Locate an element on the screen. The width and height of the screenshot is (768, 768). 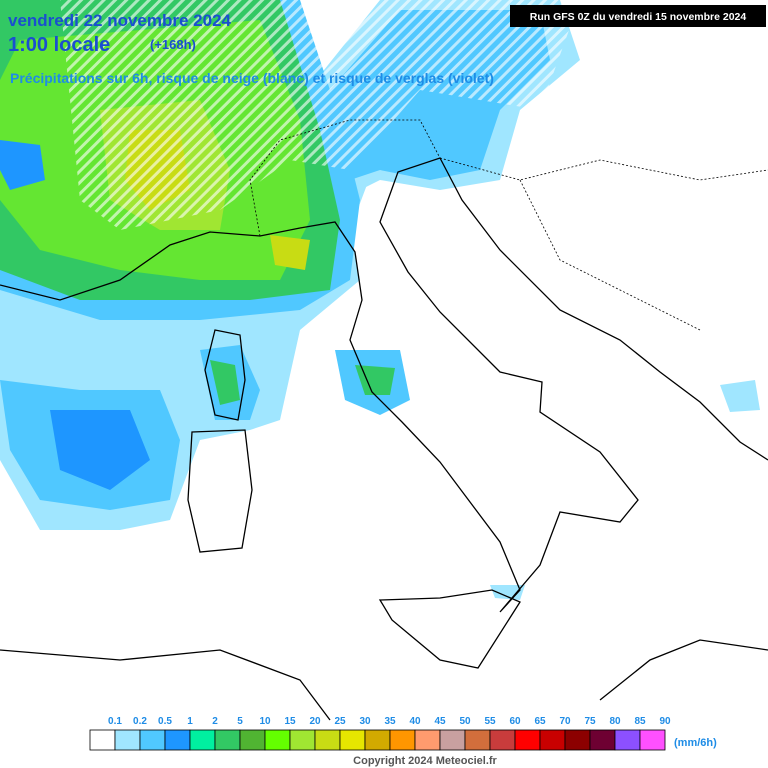
legend-label: 10 is located at coordinates (265, 721).